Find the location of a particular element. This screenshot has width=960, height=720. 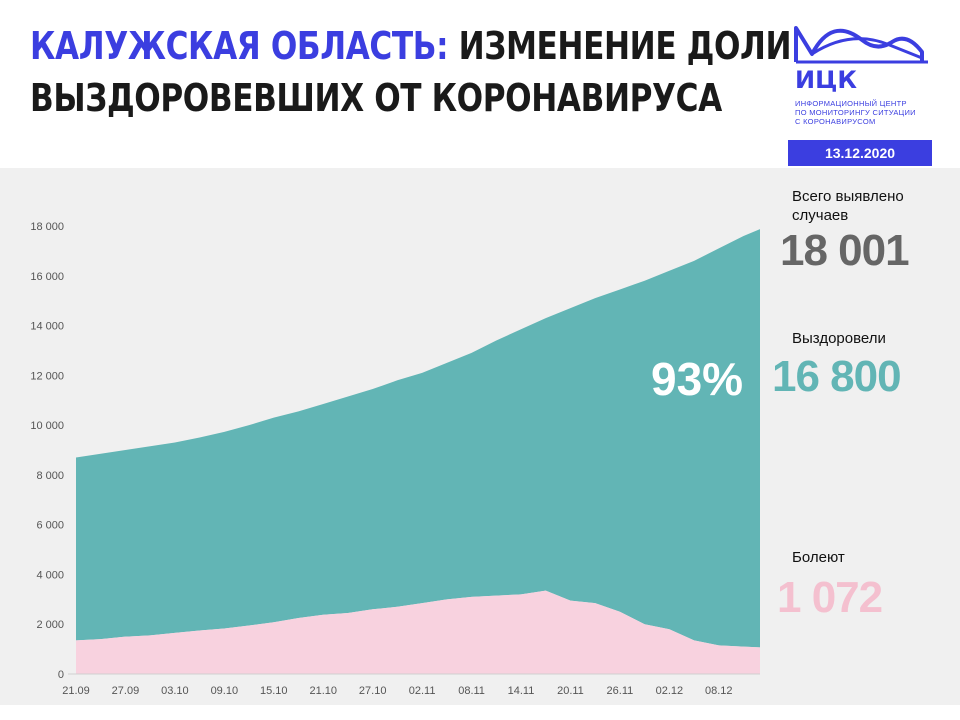

logo-subtitle-line: с коронавирусом is located at coordinates (835, 121).